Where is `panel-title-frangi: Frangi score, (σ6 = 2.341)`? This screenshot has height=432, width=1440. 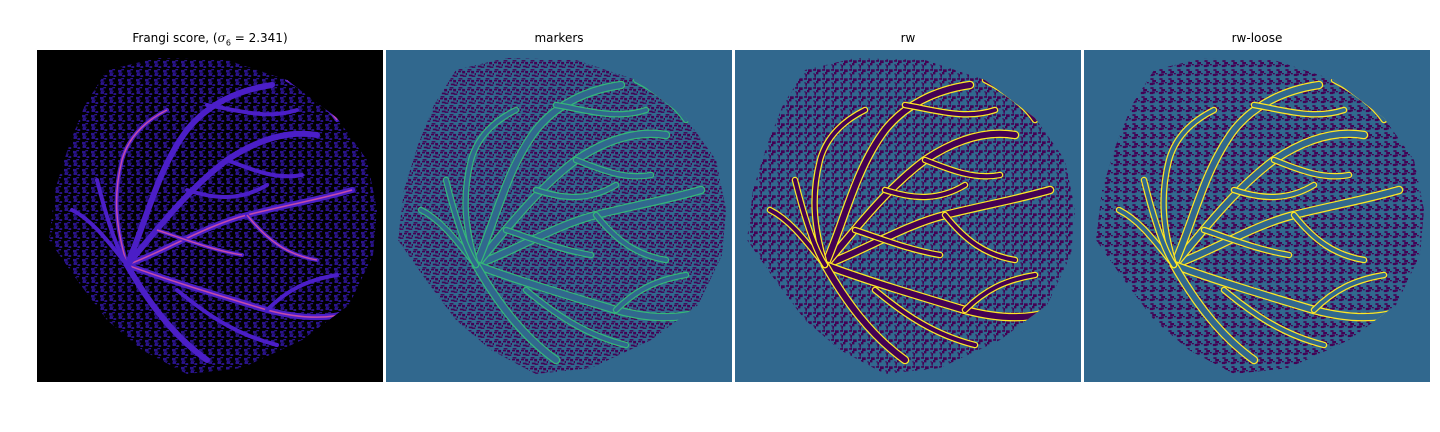 panel-title-frangi: Frangi score, (σ6 = 2.341) is located at coordinates (210, 39).